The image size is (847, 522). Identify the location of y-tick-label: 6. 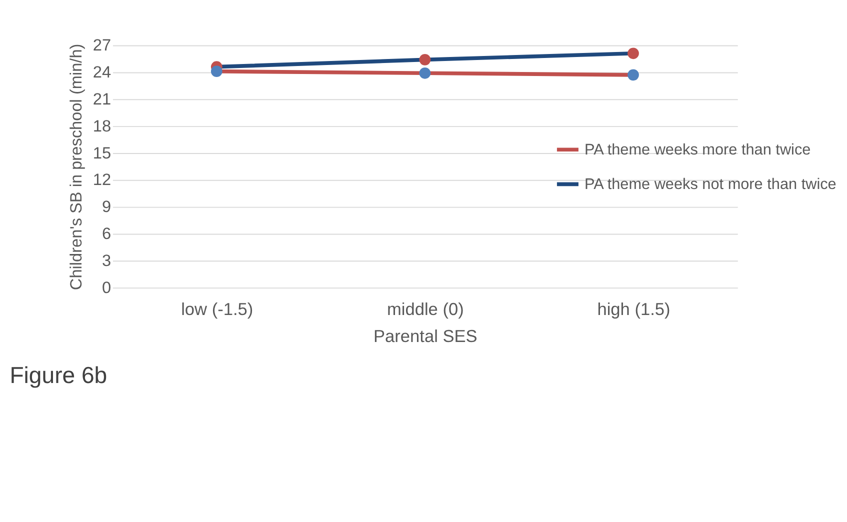
(107, 234).